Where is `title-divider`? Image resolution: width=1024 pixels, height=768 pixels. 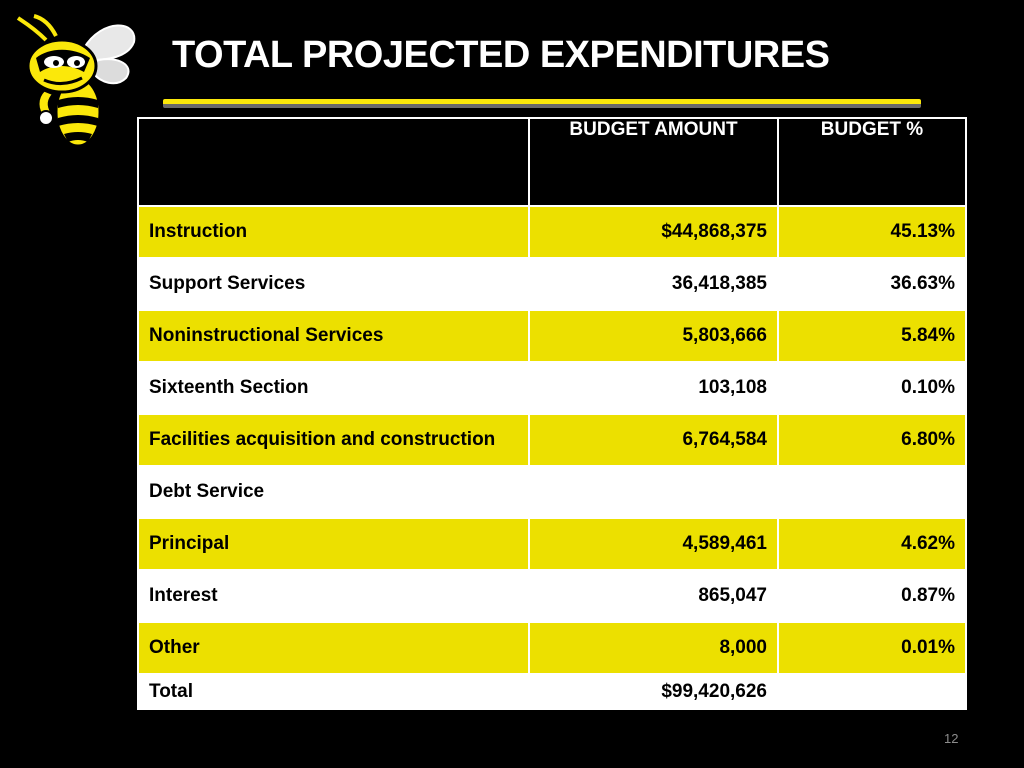 title-divider is located at coordinates (542, 103).